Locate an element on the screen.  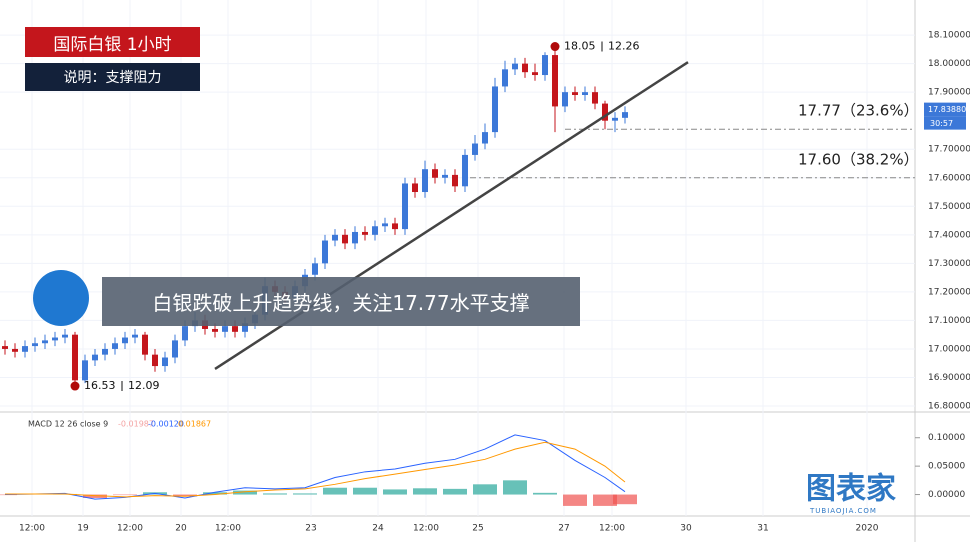
title: 国际白银 1小时 is located at coordinates (112, 44).